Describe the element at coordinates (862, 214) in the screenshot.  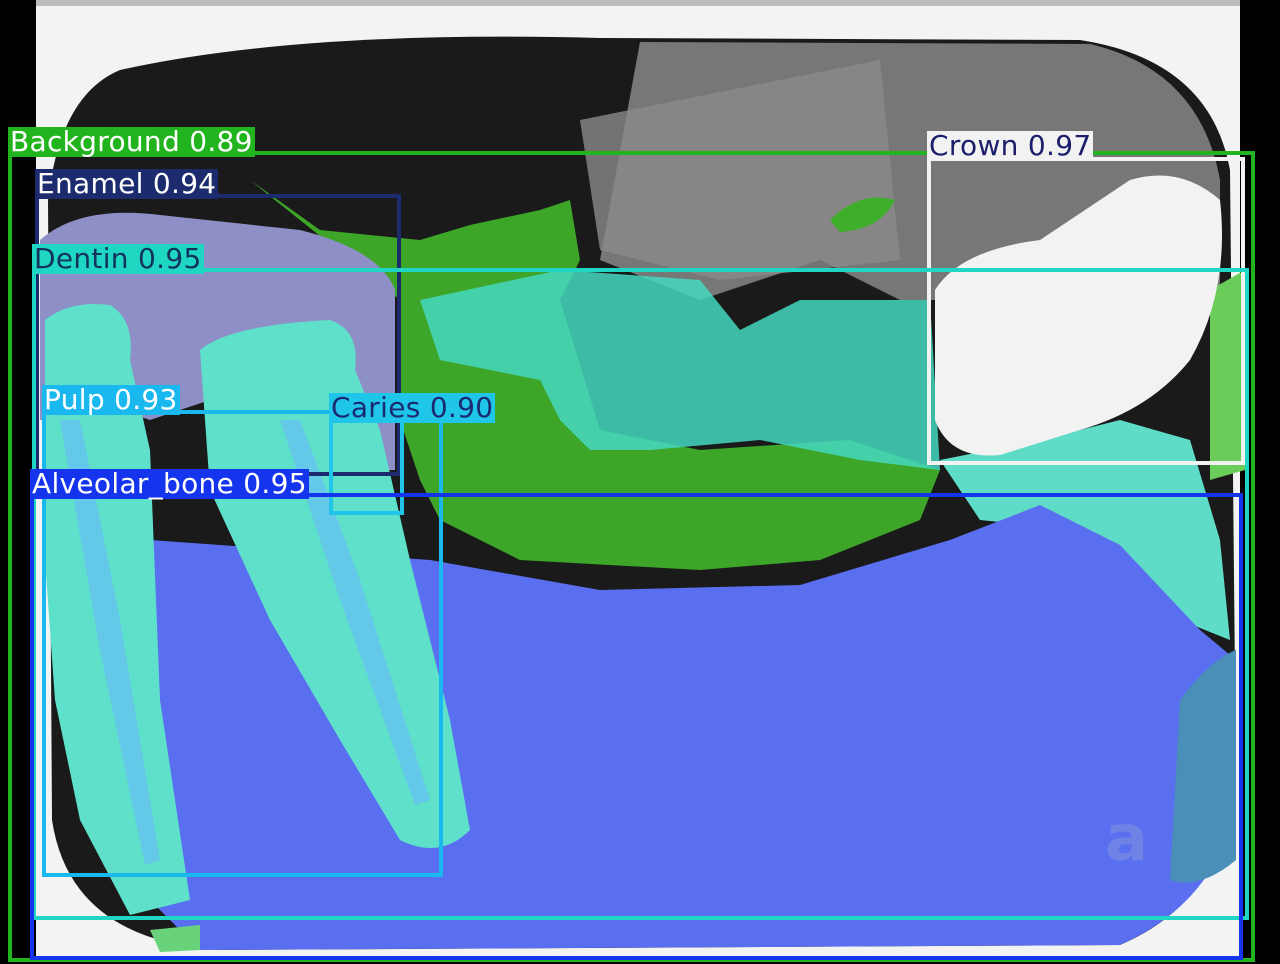
I see `background-mask-small` at that location.